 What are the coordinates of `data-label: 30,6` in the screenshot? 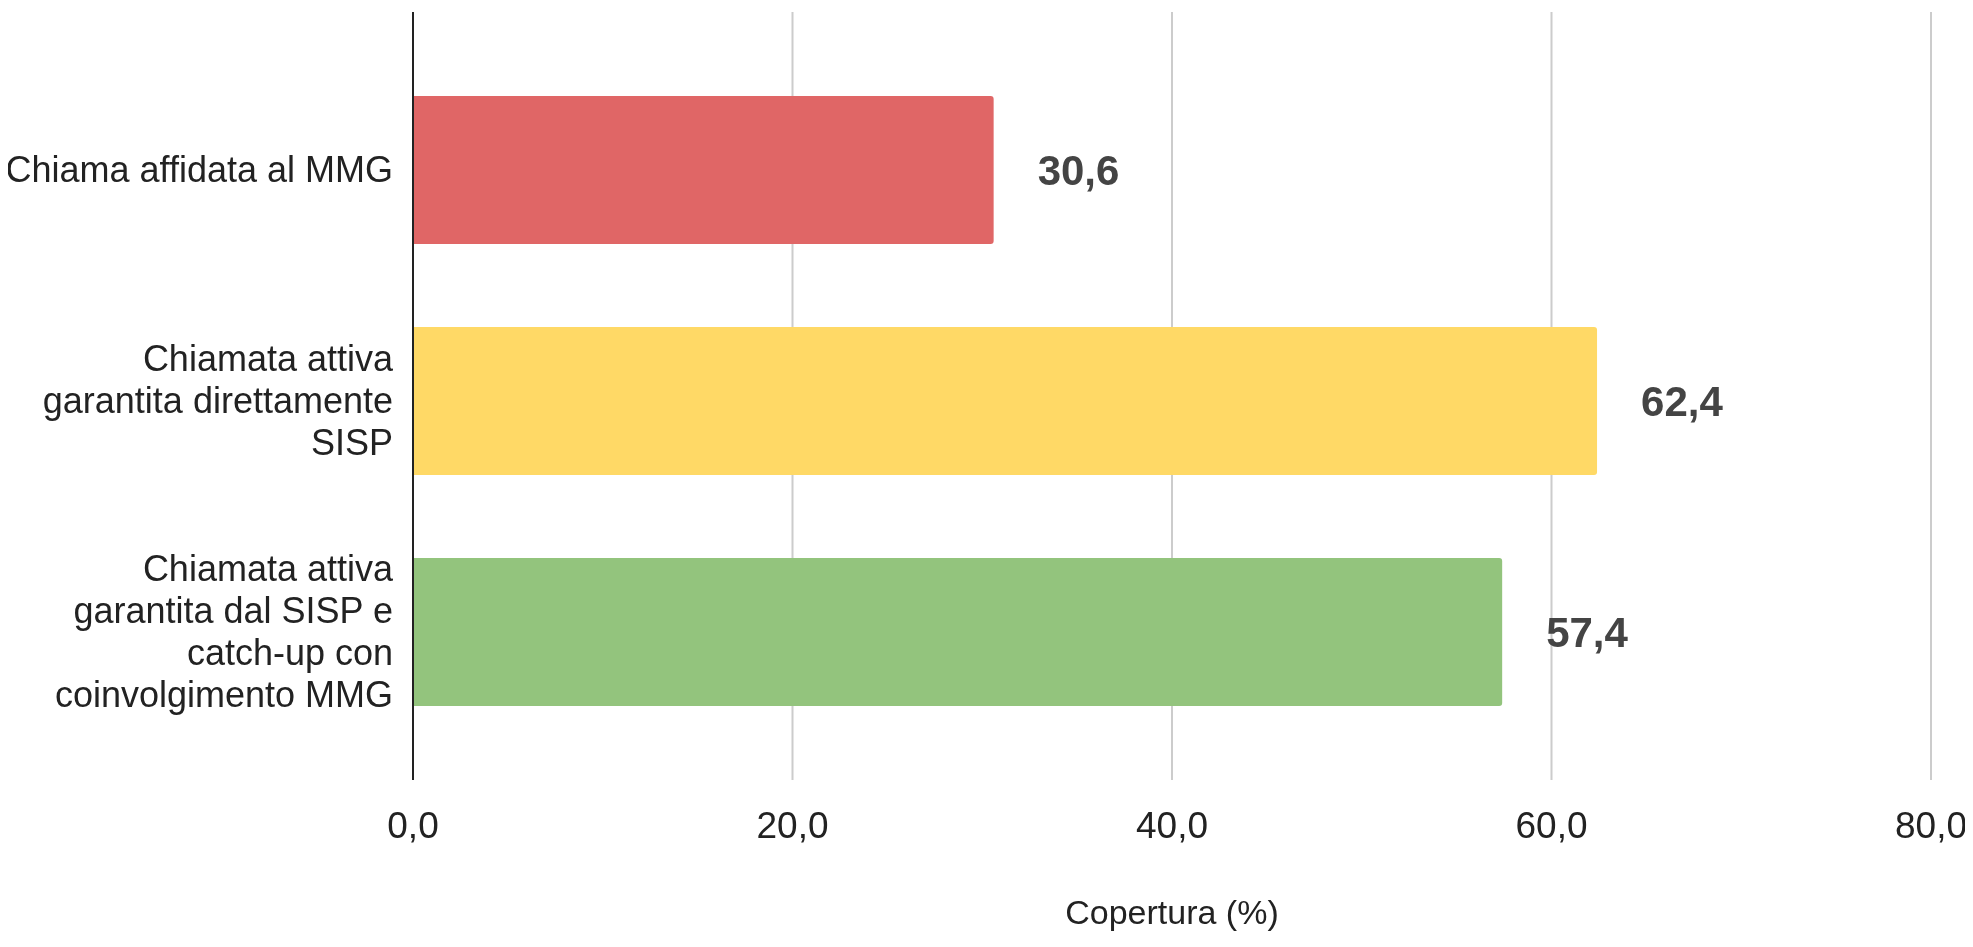 It's located at (1078, 170).